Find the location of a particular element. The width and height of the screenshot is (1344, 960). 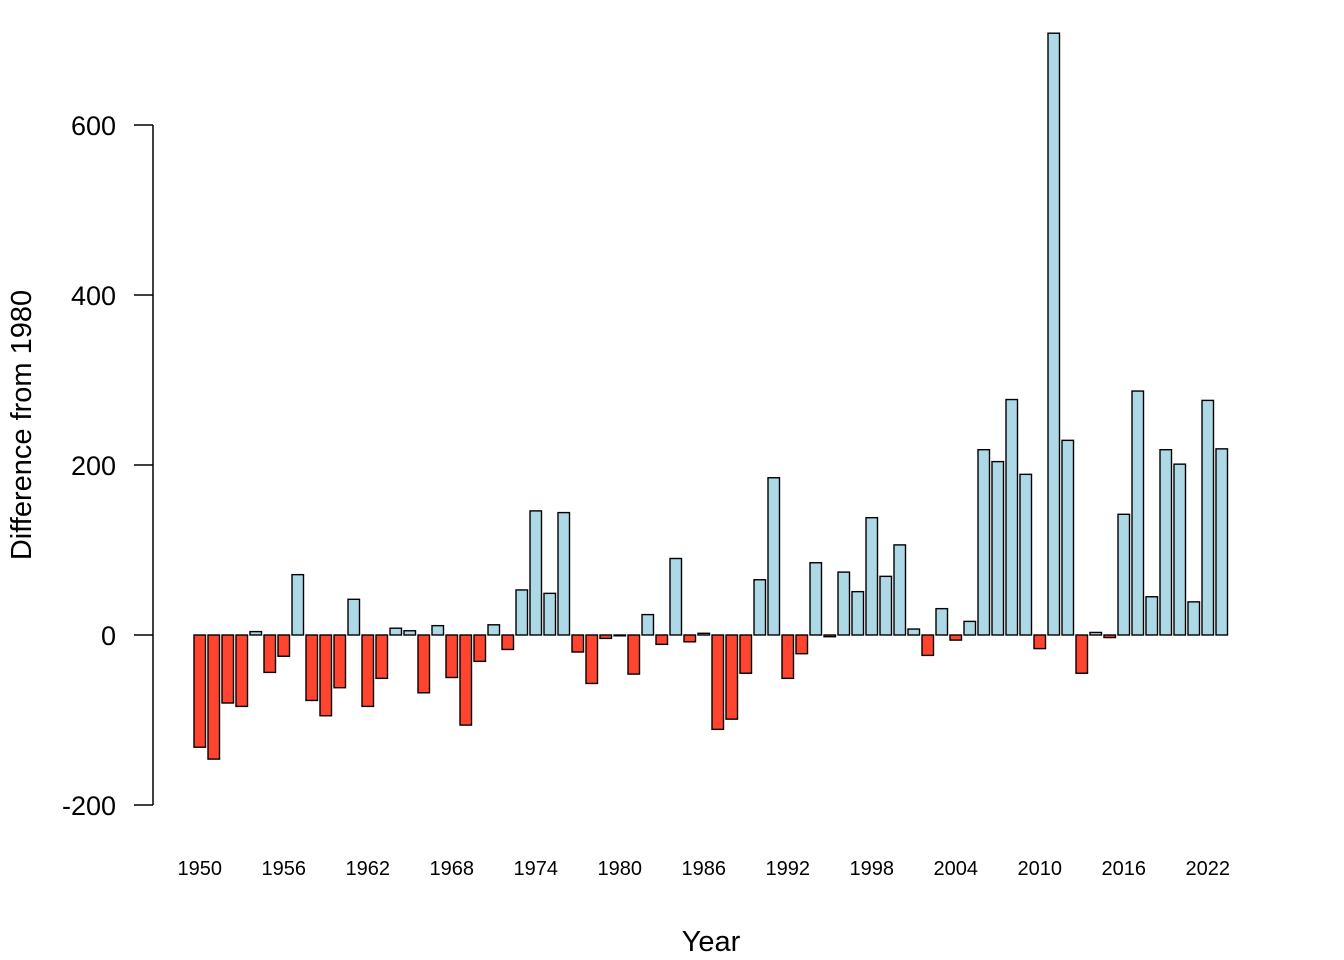

bar-2020 is located at coordinates (1180, 549).